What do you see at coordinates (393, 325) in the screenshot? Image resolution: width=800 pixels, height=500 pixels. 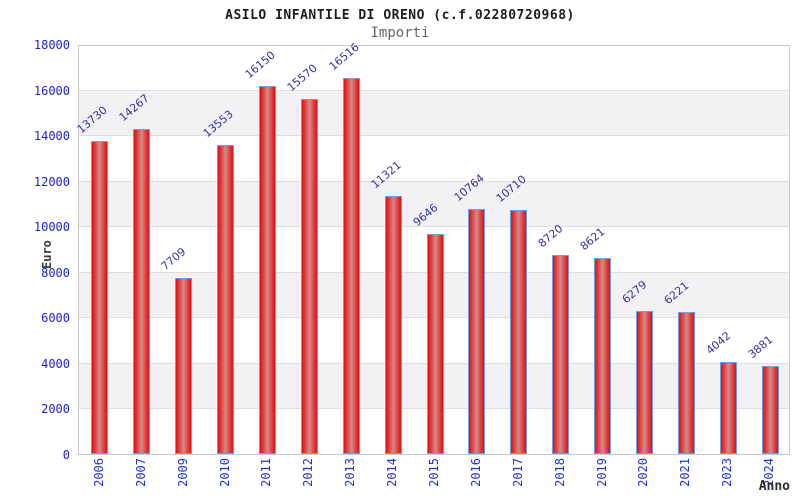 I see `bar-2014` at bounding box center [393, 325].